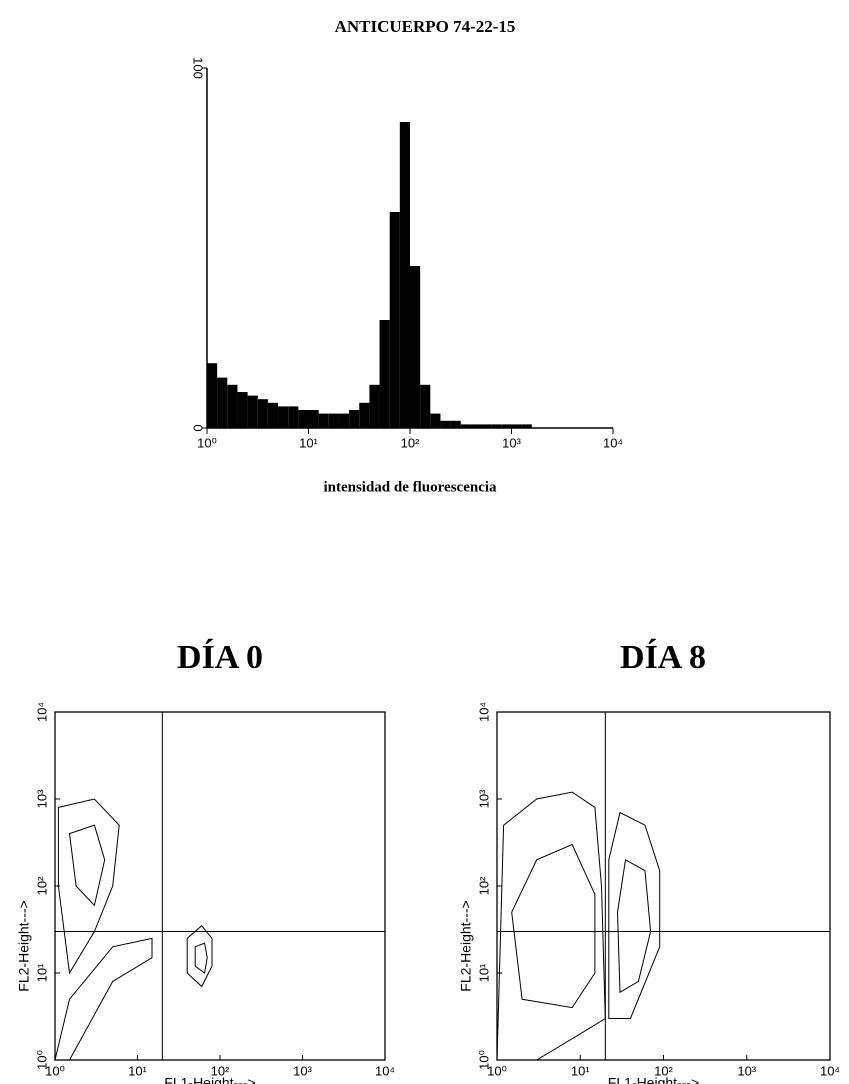 The width and height of the screenshot is (849, 1084). Describe the element at coordinates (410, 487) in the screenshot. I see `x-axis-label: intensidad de fluorescencia` at that location.